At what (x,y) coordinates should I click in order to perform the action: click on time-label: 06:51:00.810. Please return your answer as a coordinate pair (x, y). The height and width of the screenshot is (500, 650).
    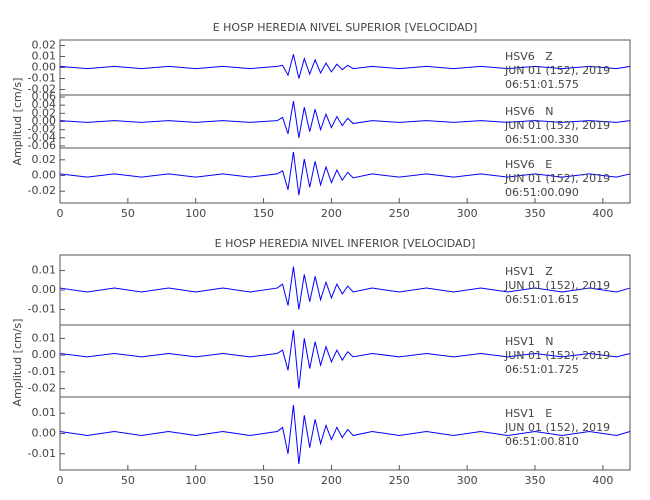
    Looking at the image, I should click on (542, 441).